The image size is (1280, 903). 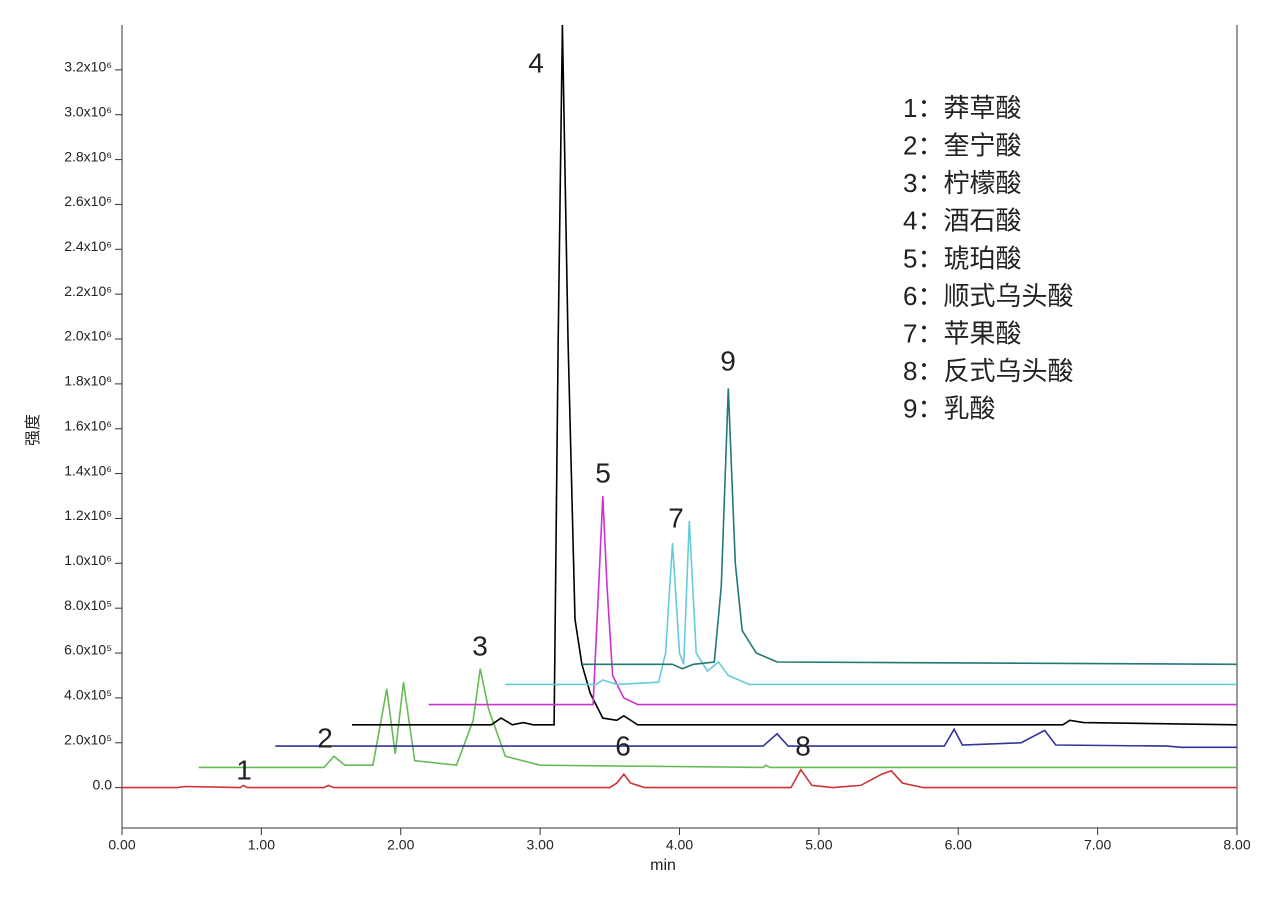 What do you see at coordinates (88, 605) in the screenshot?
I see `y-tick-label: 8.0x10⁵` at bounding box center [88, 605].